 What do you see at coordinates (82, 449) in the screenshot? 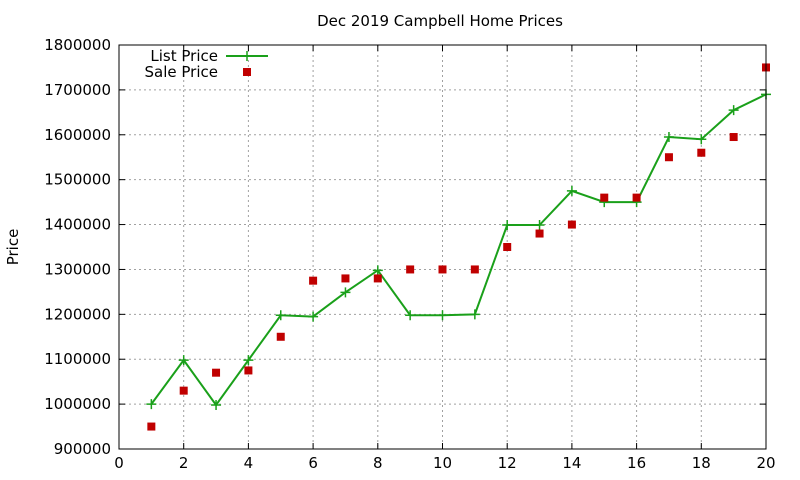
I see `y-tick-label: 900000` at bounding box center [82, 449].